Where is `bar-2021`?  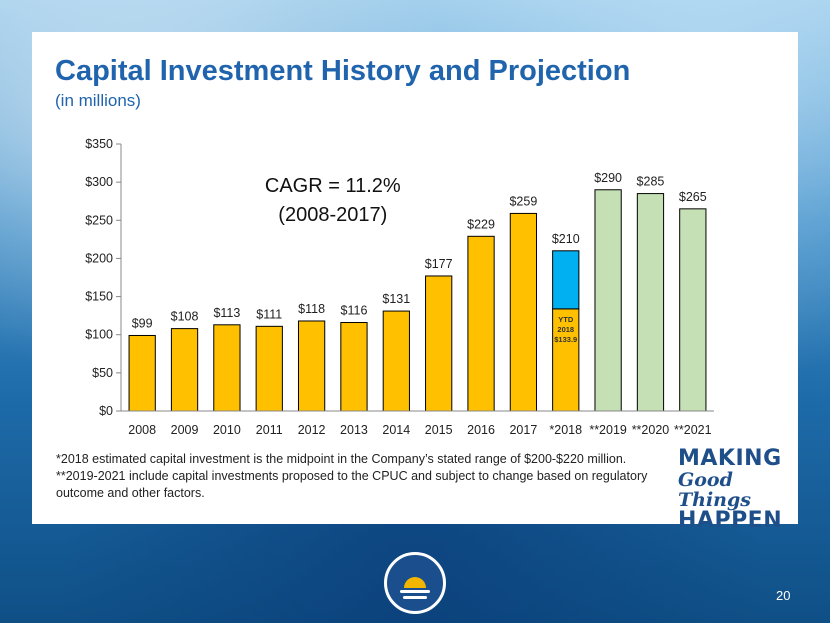
bar-2021 is located at coordinates (693, 310).